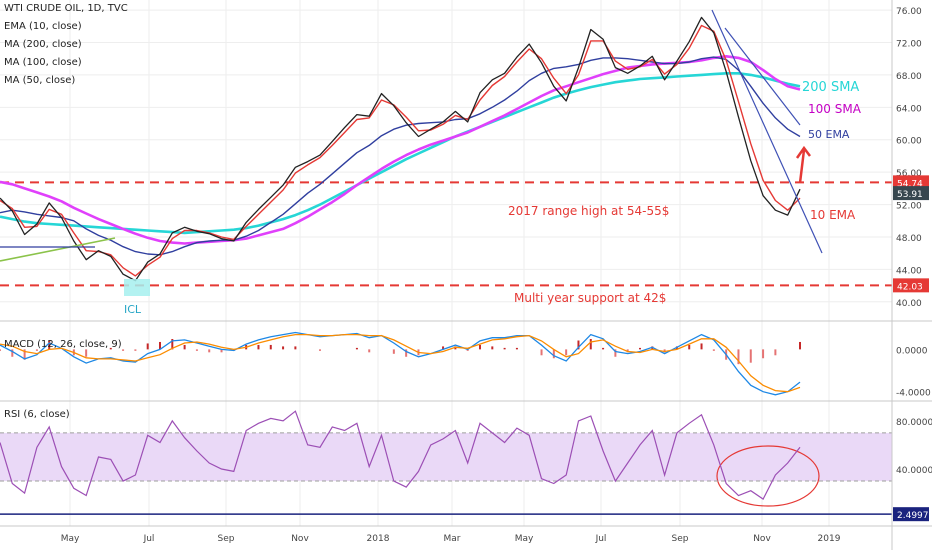 This screenshot has height=554, width=932. I want to click on rsi-band, so click(446, 457).